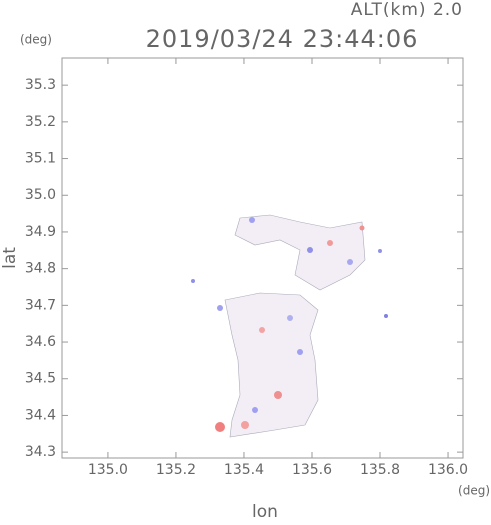 This screenshot has height=525, width=491. What do you see at coordinates (40, 122) in the screenshot?
I see `y-tick-label: 35.2` at bounding box center [40, 122].